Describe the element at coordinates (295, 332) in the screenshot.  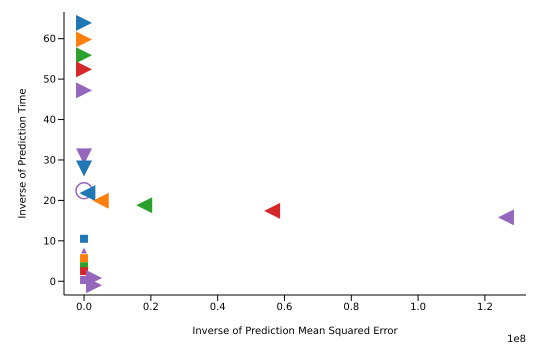
I see `x-axis-title: Inverse of Prediction Mean Squared Error` at that location.